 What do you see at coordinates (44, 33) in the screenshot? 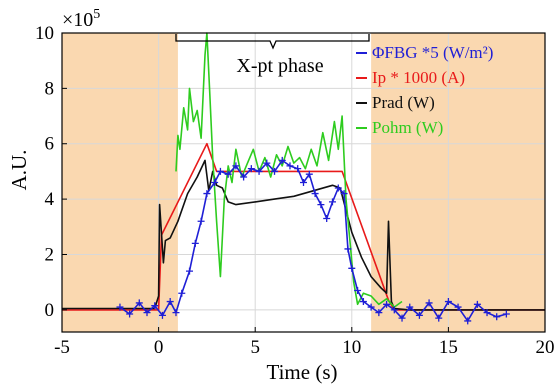
I see `y-tick-label-5: 10` at bounding box center [44, 33].